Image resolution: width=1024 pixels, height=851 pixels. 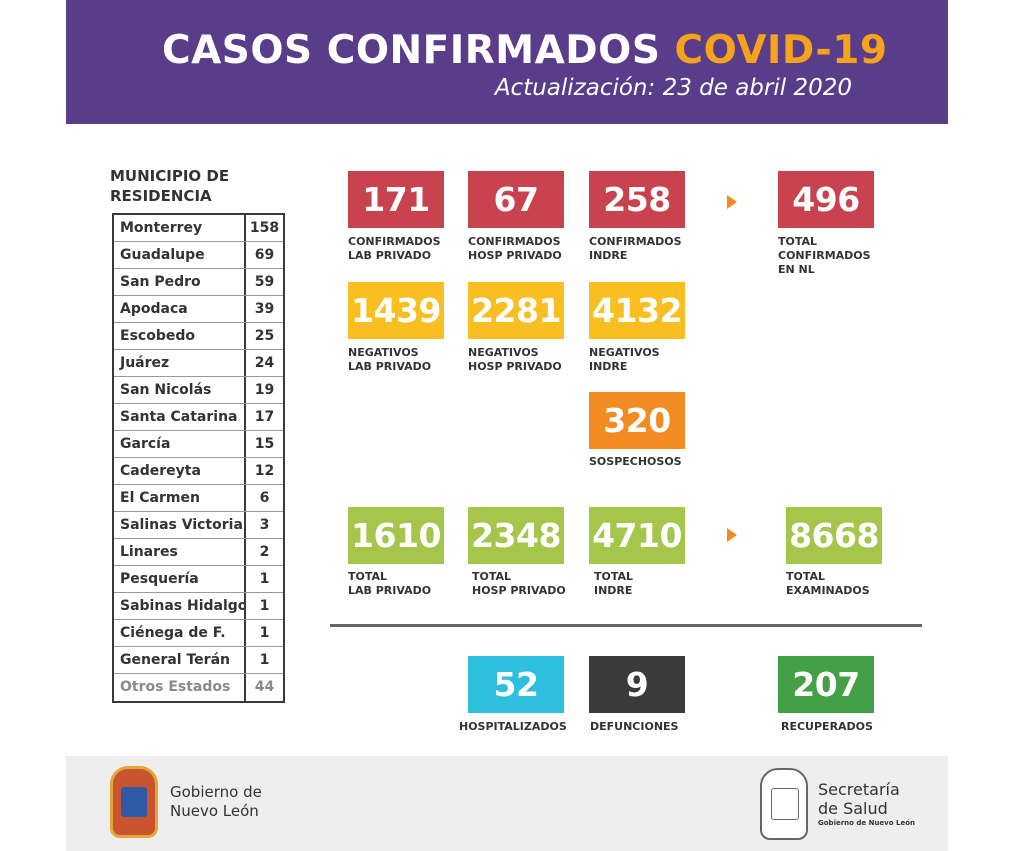 I want to click on municipio-name: Monterrey, so click(x=180, y=228).